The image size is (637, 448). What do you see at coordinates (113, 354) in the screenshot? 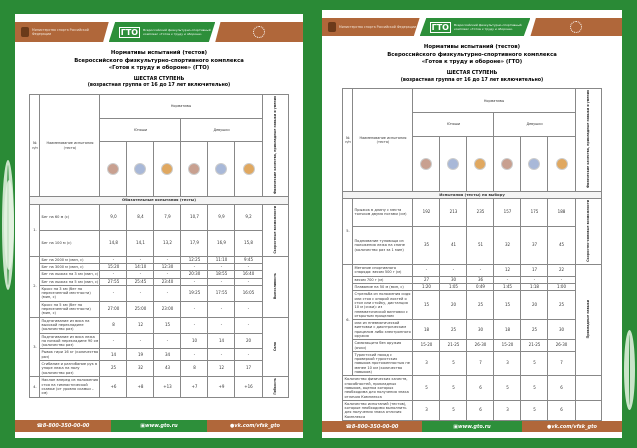
I see `norm-value: 14` at bounding box center [113, 354].